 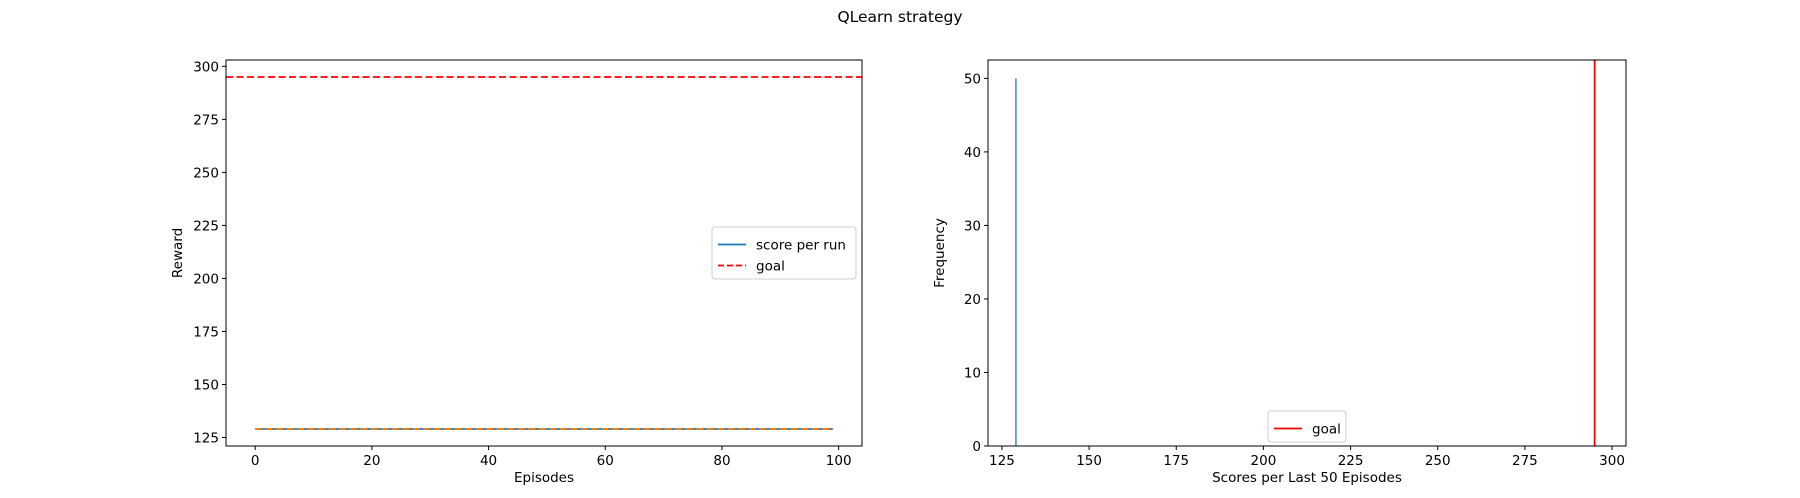 What do you see at coordinates (206, 226) in the screenshot?
I see `y-tick-label: 225` at bounding box center [206, 226].